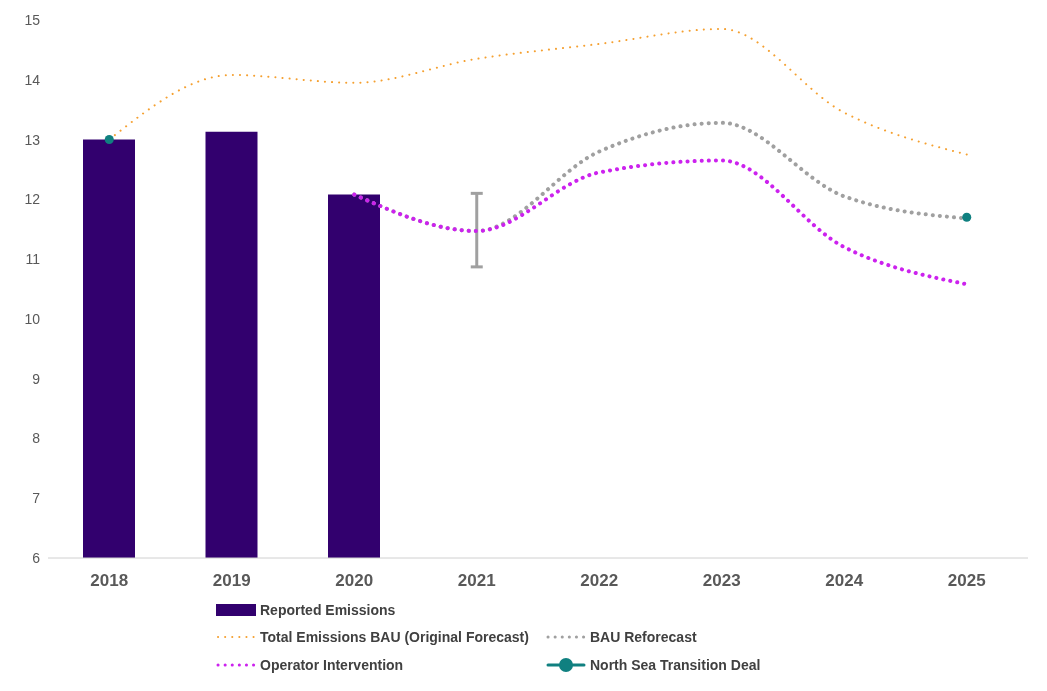 The height and width of the screenshot is (691, 1047). I want to click on x-tick-label: 2025, so click(966, 581).